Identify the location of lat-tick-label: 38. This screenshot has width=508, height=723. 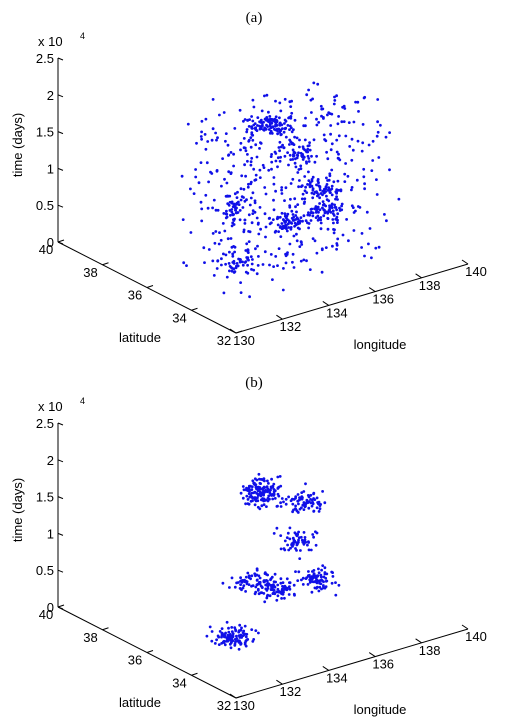
(90, 637).